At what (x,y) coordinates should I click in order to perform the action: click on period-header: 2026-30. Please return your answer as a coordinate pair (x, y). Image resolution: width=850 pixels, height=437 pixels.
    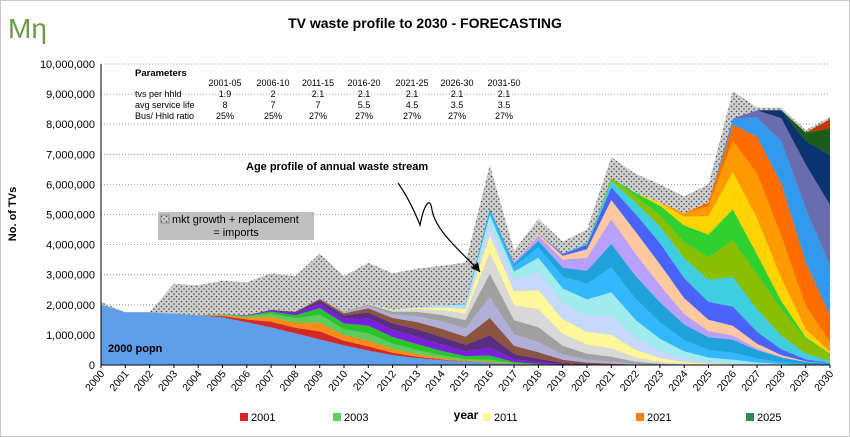
    Looking at the image, I should click on (456, 83).